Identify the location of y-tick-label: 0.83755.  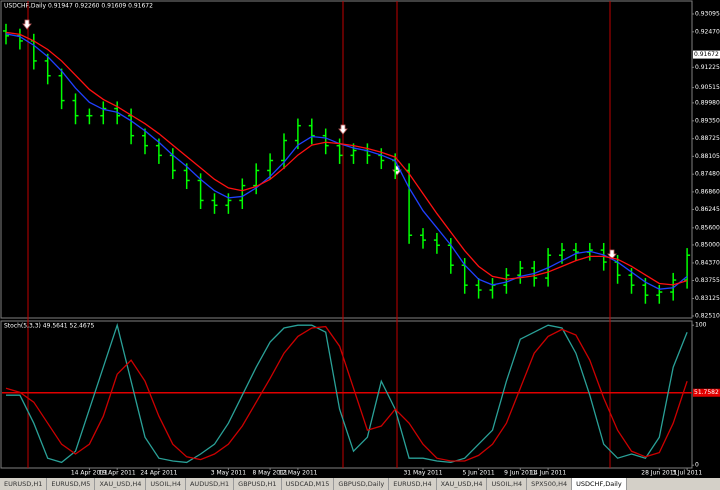
(707, 280).